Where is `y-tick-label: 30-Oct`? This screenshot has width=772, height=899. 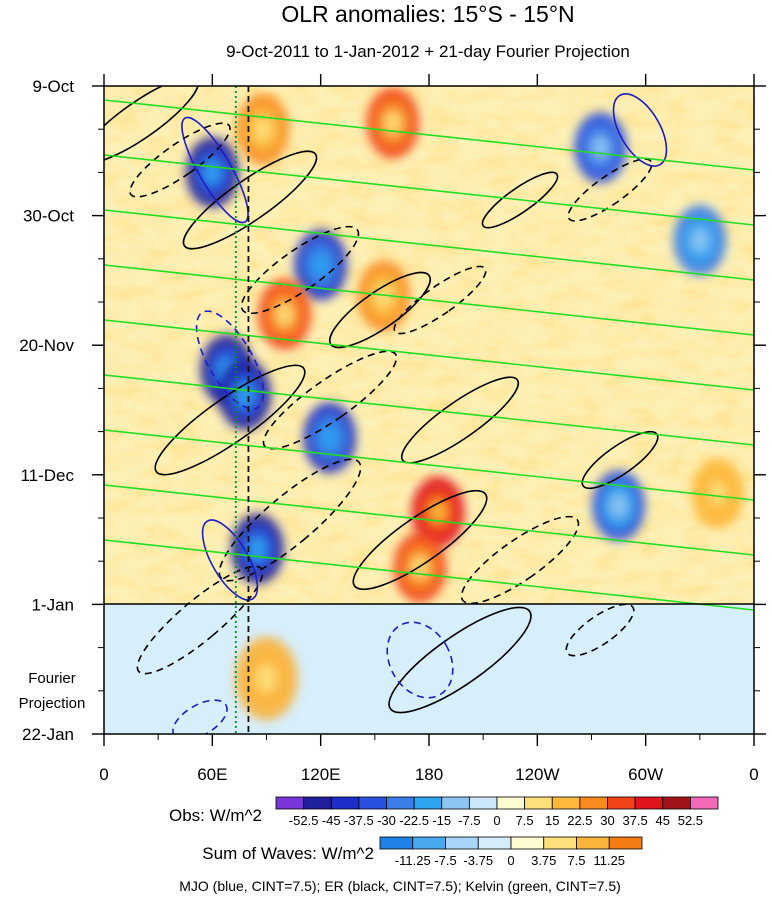 y-tick-label: 30-Oct is located at coordinates (48, 216).